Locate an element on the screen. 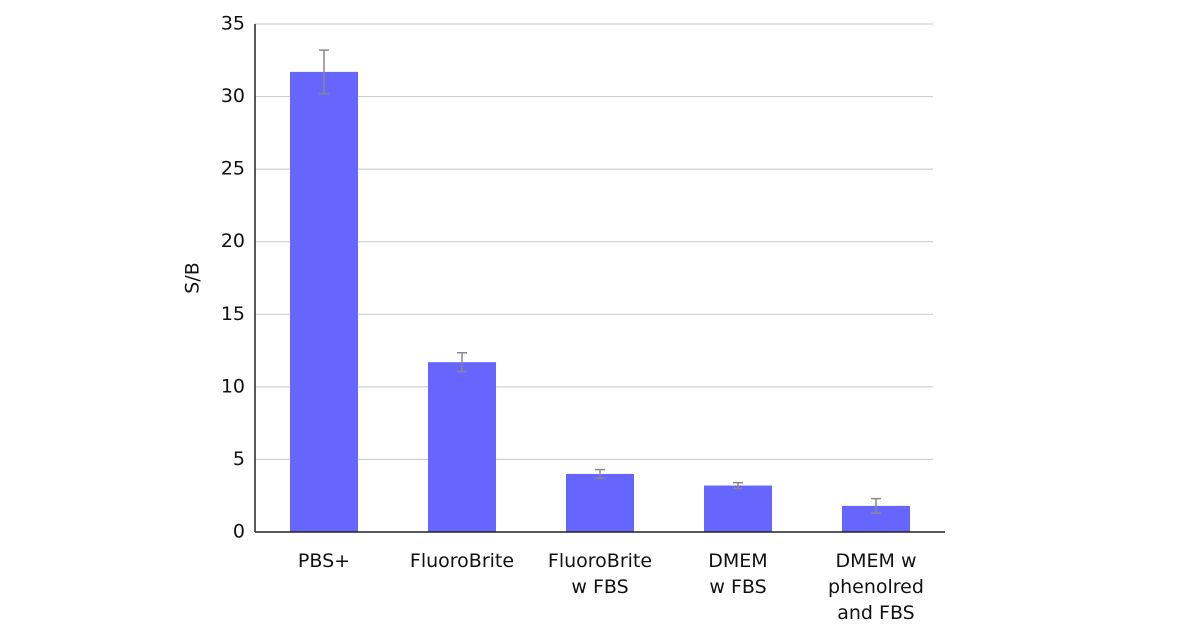 This screenshot has width=1200, height=630. y-tick-label: 20 is located at coordinates (233, 241).